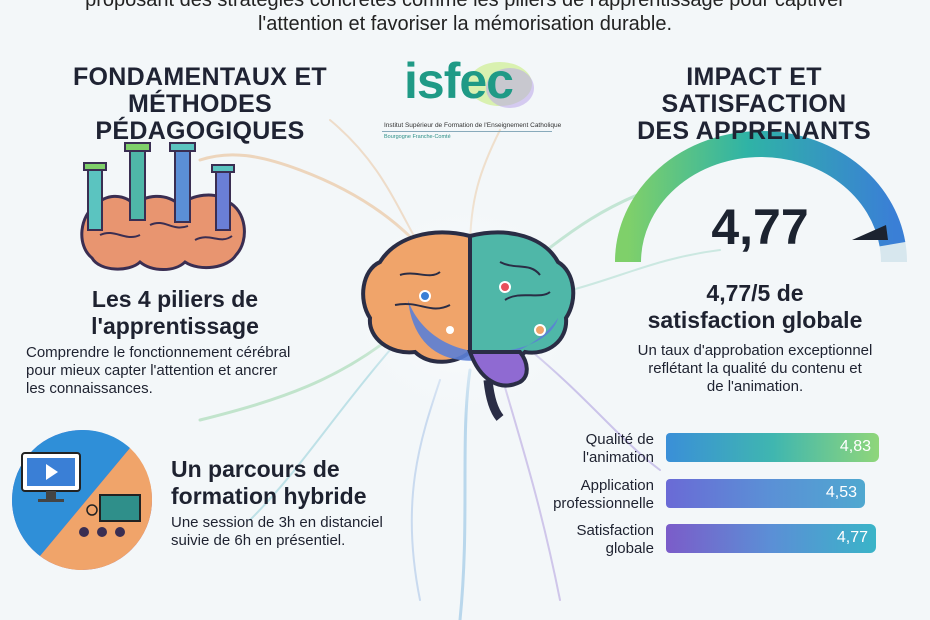  I want to click on pillars-title-line-2: l'apprentissage, so click(175, 326).